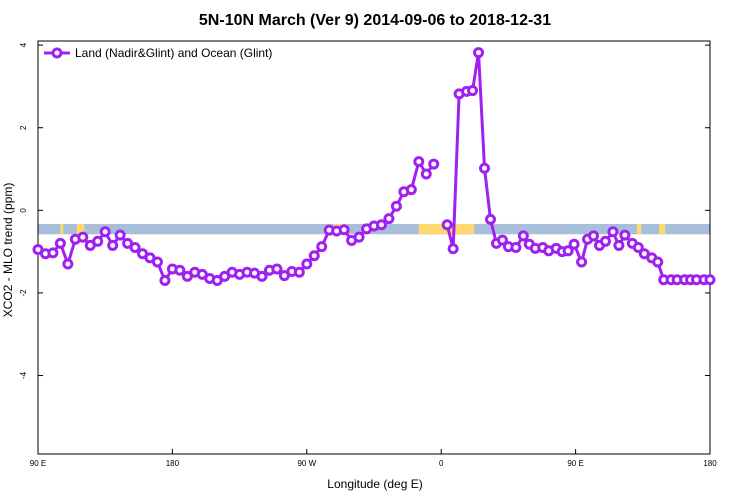 The image size is (750, 500). I want to click on x-axis-ticks: 90 E 180 90 W 0 90 E 180, so click(373, 458).